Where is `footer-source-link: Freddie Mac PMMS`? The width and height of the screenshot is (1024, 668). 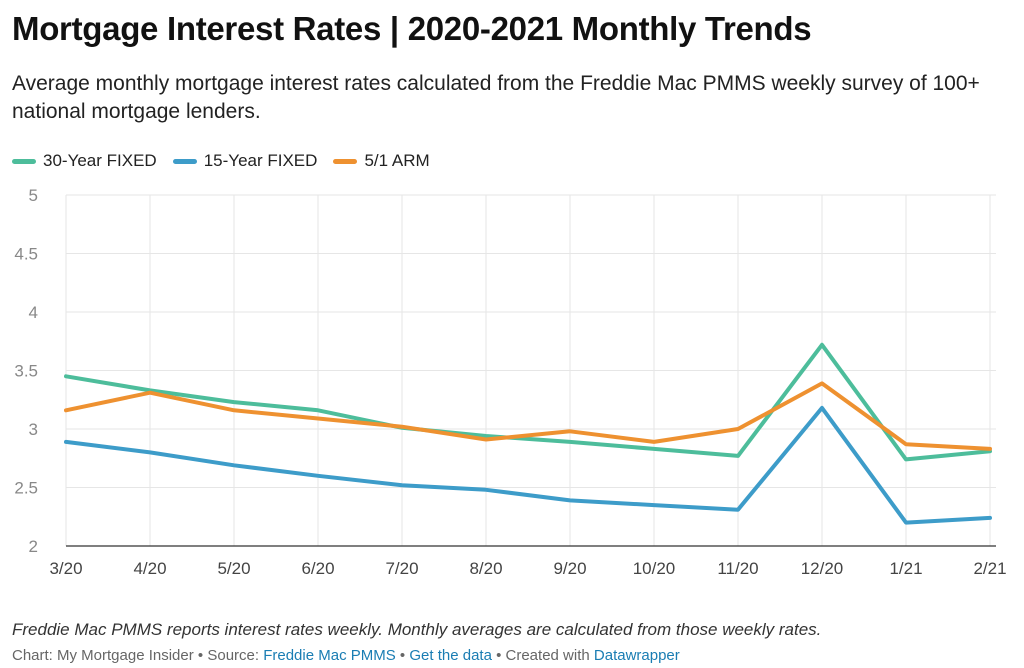
footer-source-link: Freddie Mac PMMS is located at coordinates (329, 655).